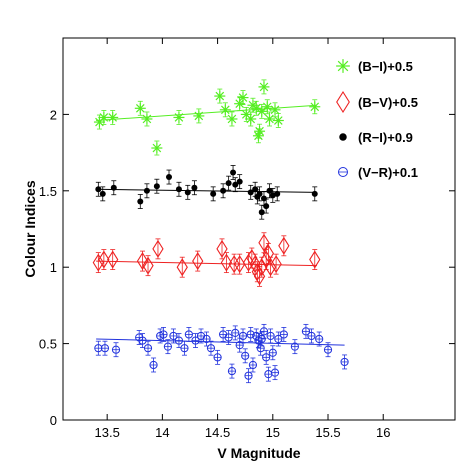 The height and width of the screenshot is (471, 471). Describe the element at coordinates (273, 432) in the screenshot. I see `x-tick-label: 15` at that location.